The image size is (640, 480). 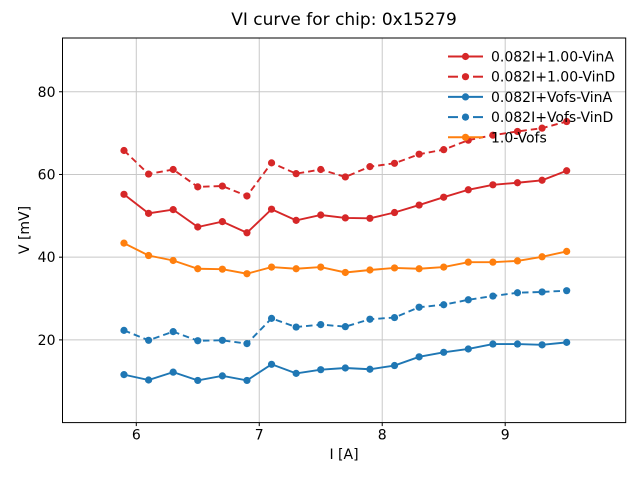 What do you see at coordinates (47, 175) in the screenshot?
I see `y-tick-label: 60` at bounding box center [47, 175].